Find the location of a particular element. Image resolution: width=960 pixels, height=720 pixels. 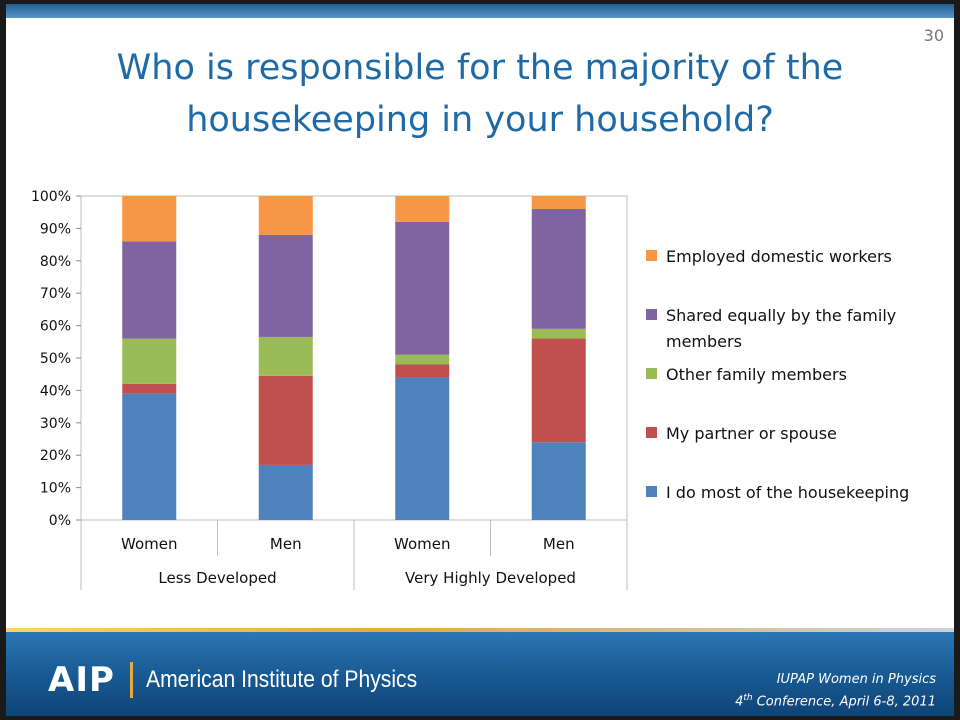

y-tick-label: 40% is located at coordinates (55, 391).